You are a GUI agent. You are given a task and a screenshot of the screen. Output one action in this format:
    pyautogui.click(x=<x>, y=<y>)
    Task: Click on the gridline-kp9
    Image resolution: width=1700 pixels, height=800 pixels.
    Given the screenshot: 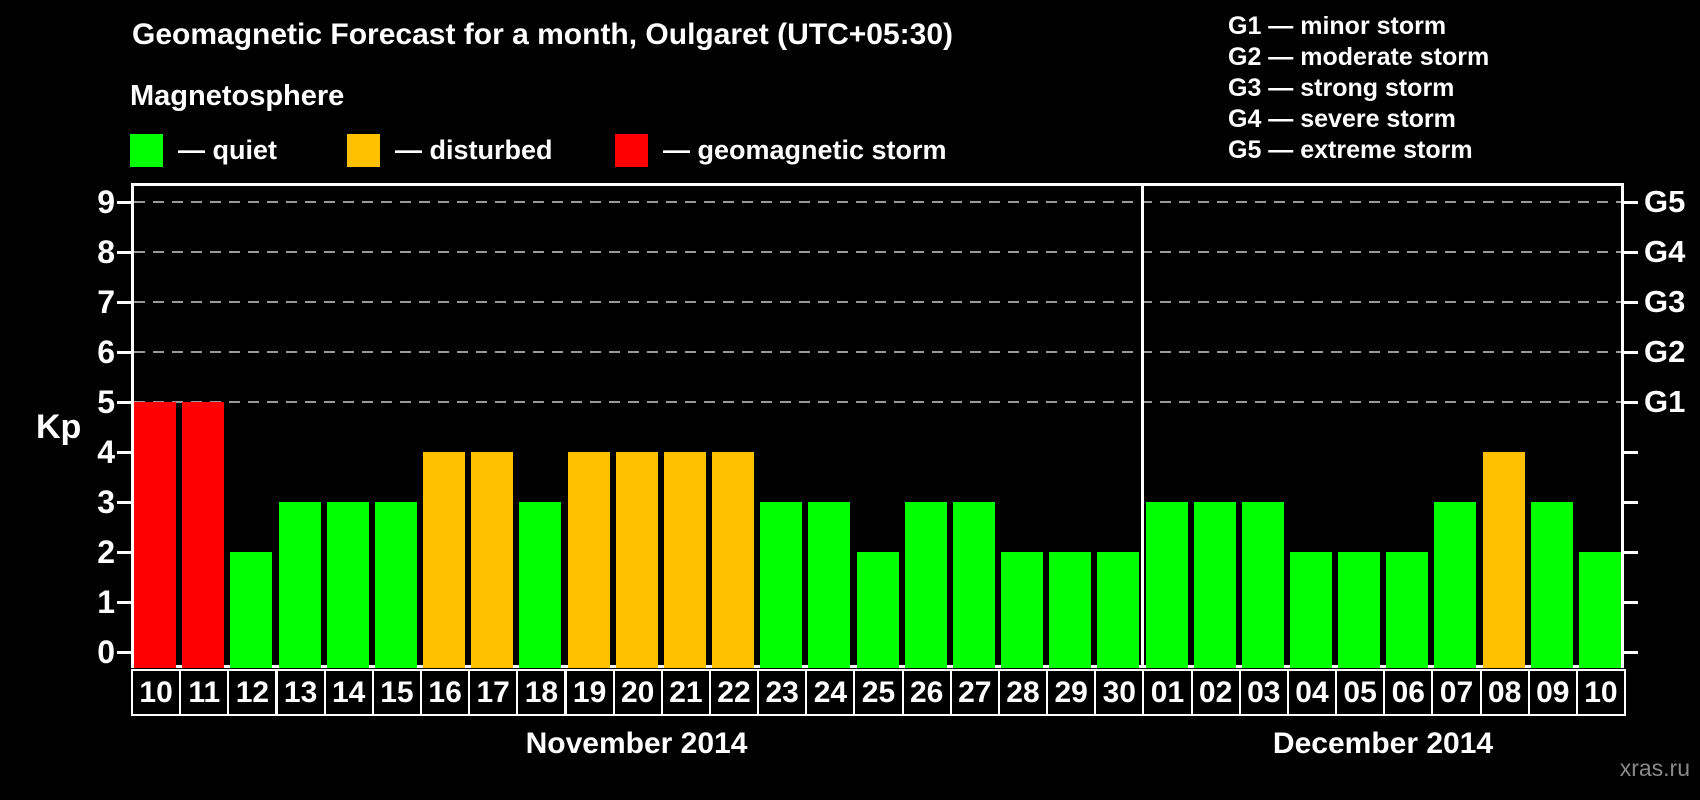 What is the action you would take?
    pyautogui.click(x=877, y=202)
    